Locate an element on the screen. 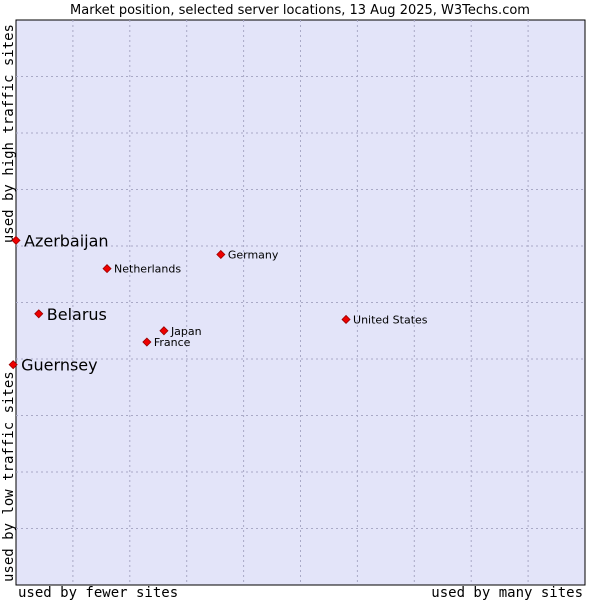  data-point-label: France is located at coordinates (172, 342).